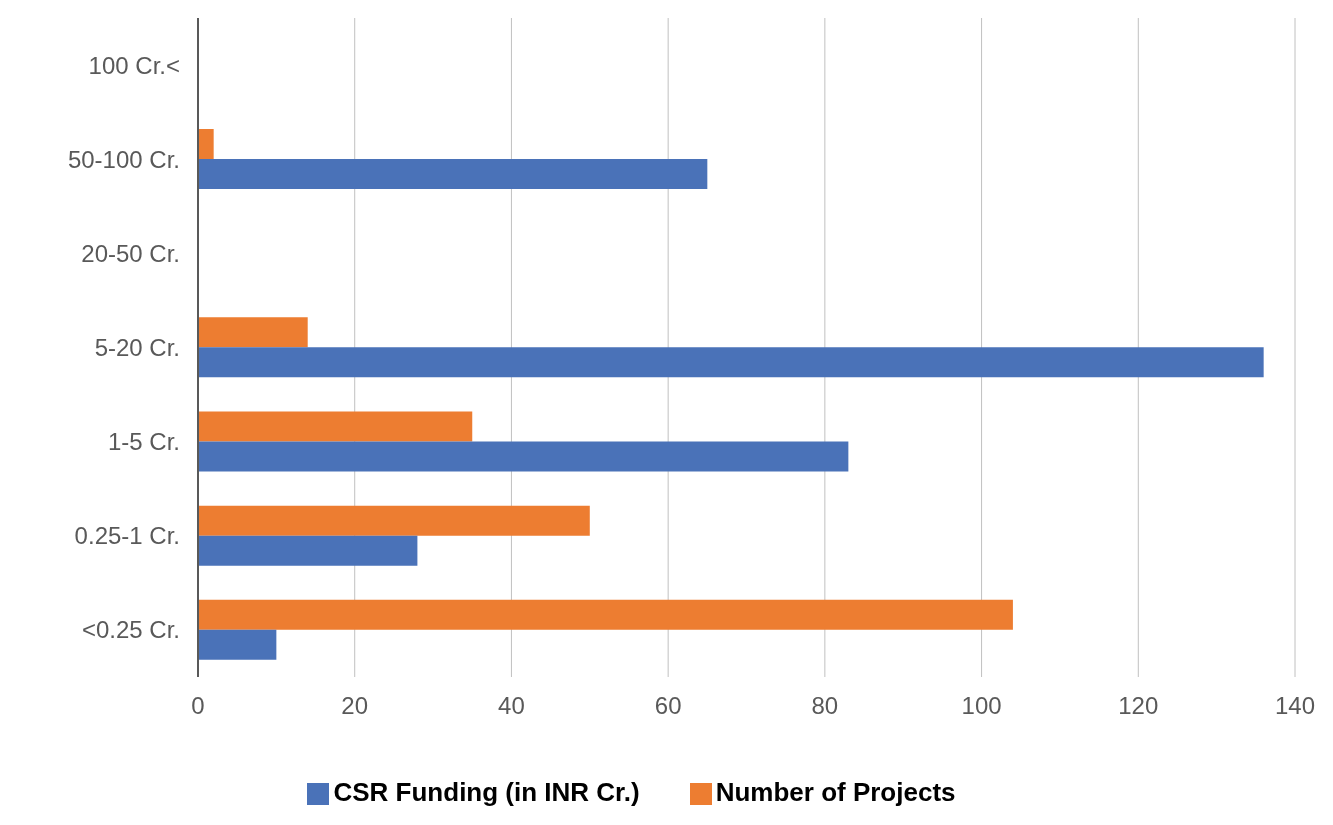 The image size is (1333, 825). What do you see at coordinates (825, 706) in the screenshot?
I see `x-tick-label: 80` at bounding box center [825, 706].